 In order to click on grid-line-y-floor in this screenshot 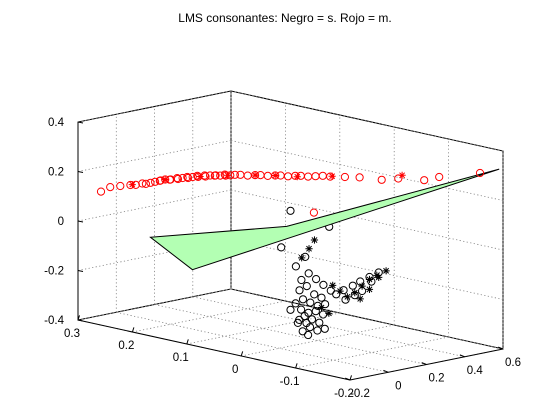, I will do `click(252, 342)`.